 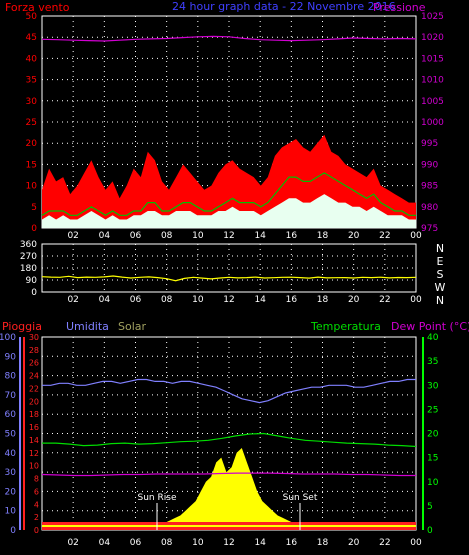 What do you see at coordinates (31, 81) in the screenshot?
I see `wind-tick-35: 35` at bounding box center [31, 81].